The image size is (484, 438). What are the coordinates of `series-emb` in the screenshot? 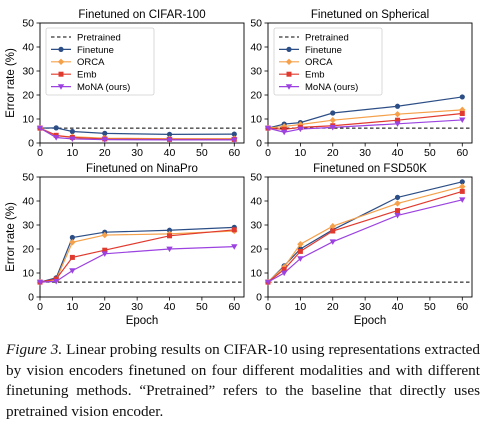 It's located at (137, 256).